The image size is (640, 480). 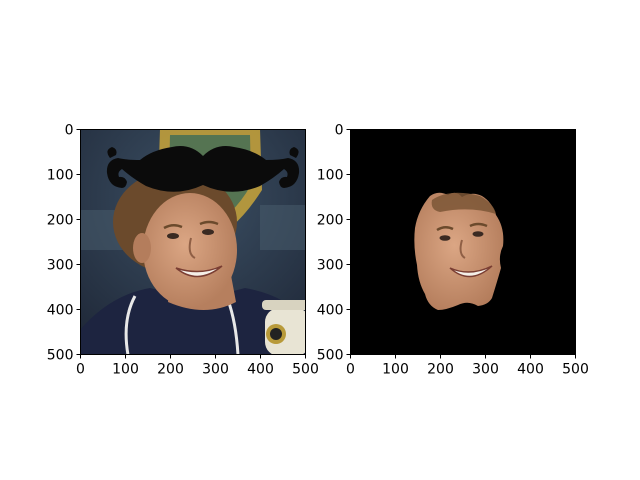 What do you see at coordinates (284, 327) in the screenshot?
I see `microphone` at bounding box center [284, 327].